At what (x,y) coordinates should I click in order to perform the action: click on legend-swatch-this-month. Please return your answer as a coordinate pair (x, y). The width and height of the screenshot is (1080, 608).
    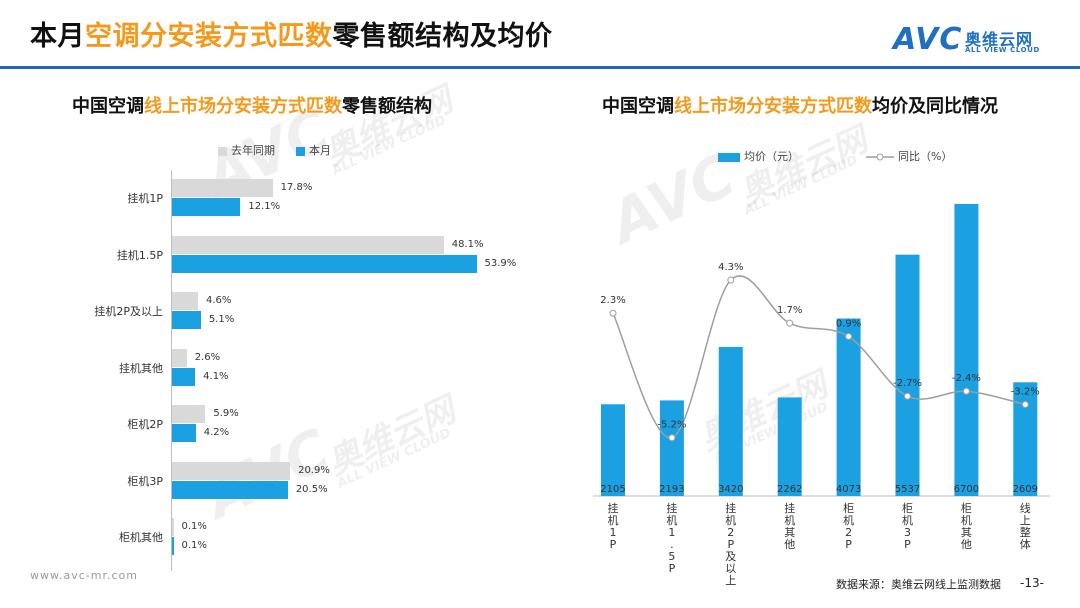
    Looking at the image, I should click on (300, 151).